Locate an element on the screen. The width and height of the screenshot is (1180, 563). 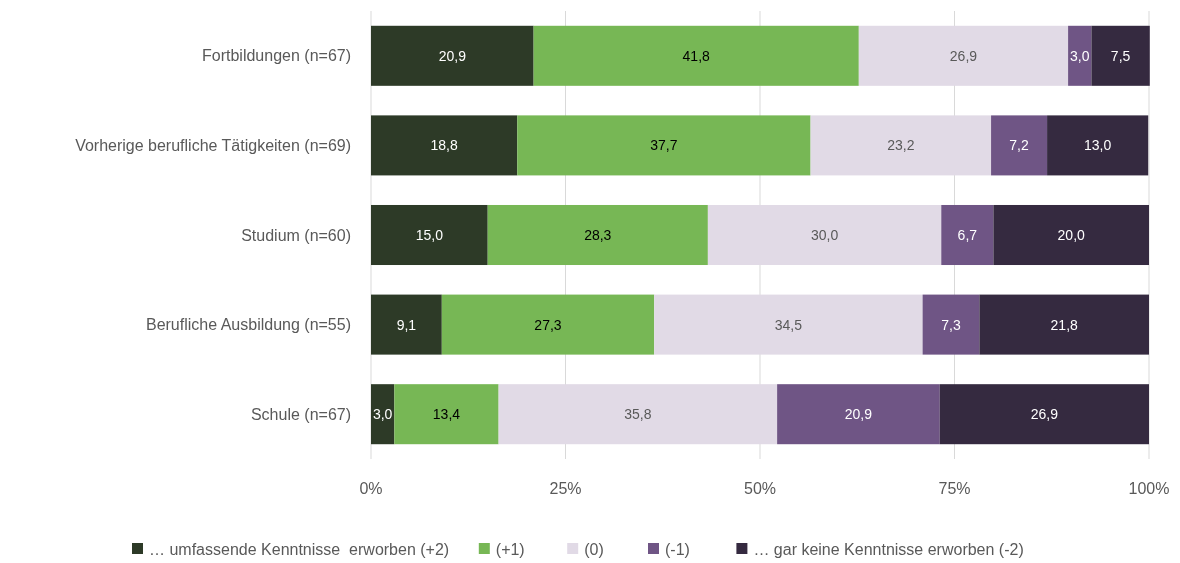
legend-label: (-1) is located at coordinates (677, 549).